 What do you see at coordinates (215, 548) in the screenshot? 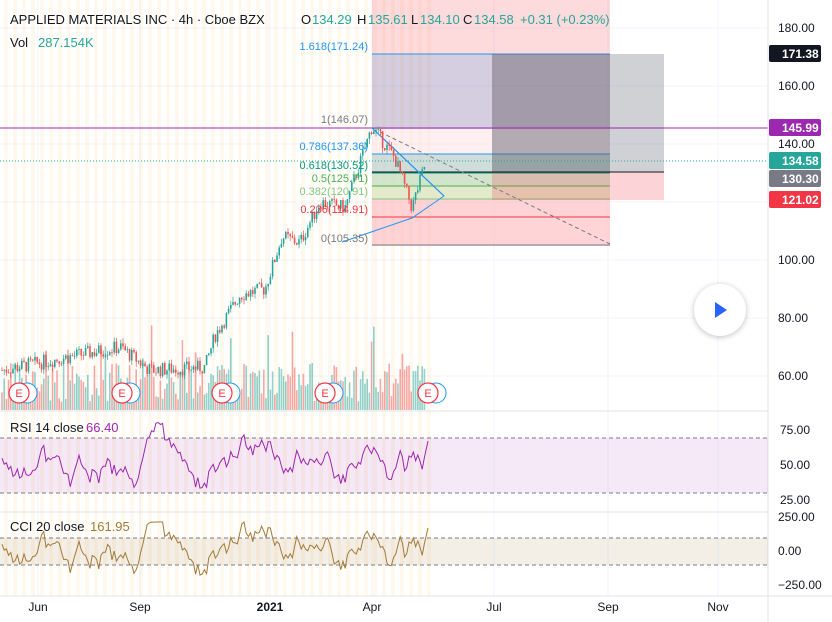
I see `cci-line` at bounding box center [215, 548].